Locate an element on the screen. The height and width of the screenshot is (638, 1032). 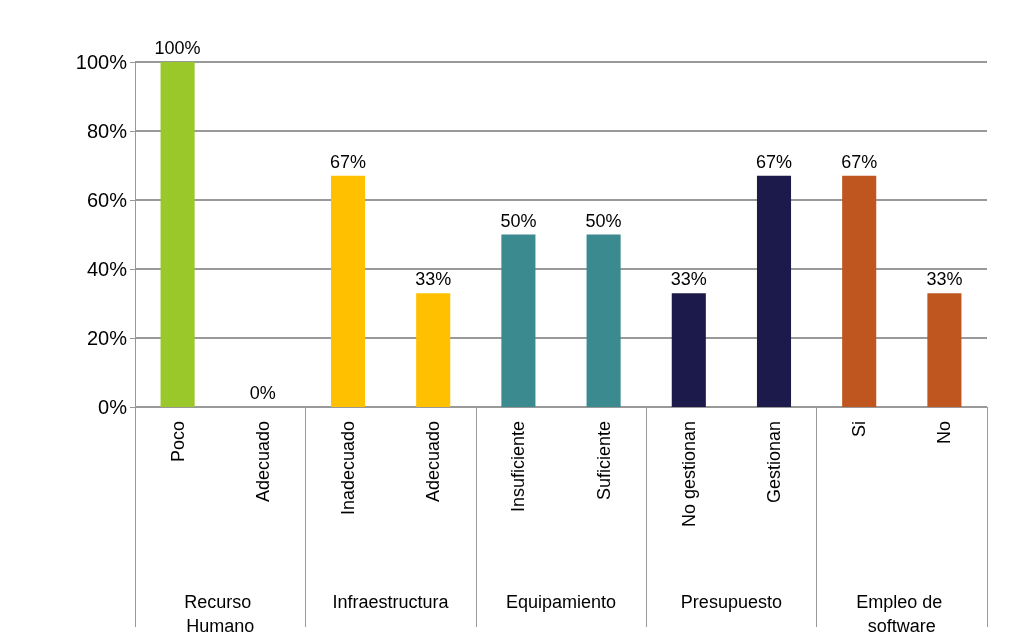
y-tick-label: 60% is located at coordinates (107, 200).